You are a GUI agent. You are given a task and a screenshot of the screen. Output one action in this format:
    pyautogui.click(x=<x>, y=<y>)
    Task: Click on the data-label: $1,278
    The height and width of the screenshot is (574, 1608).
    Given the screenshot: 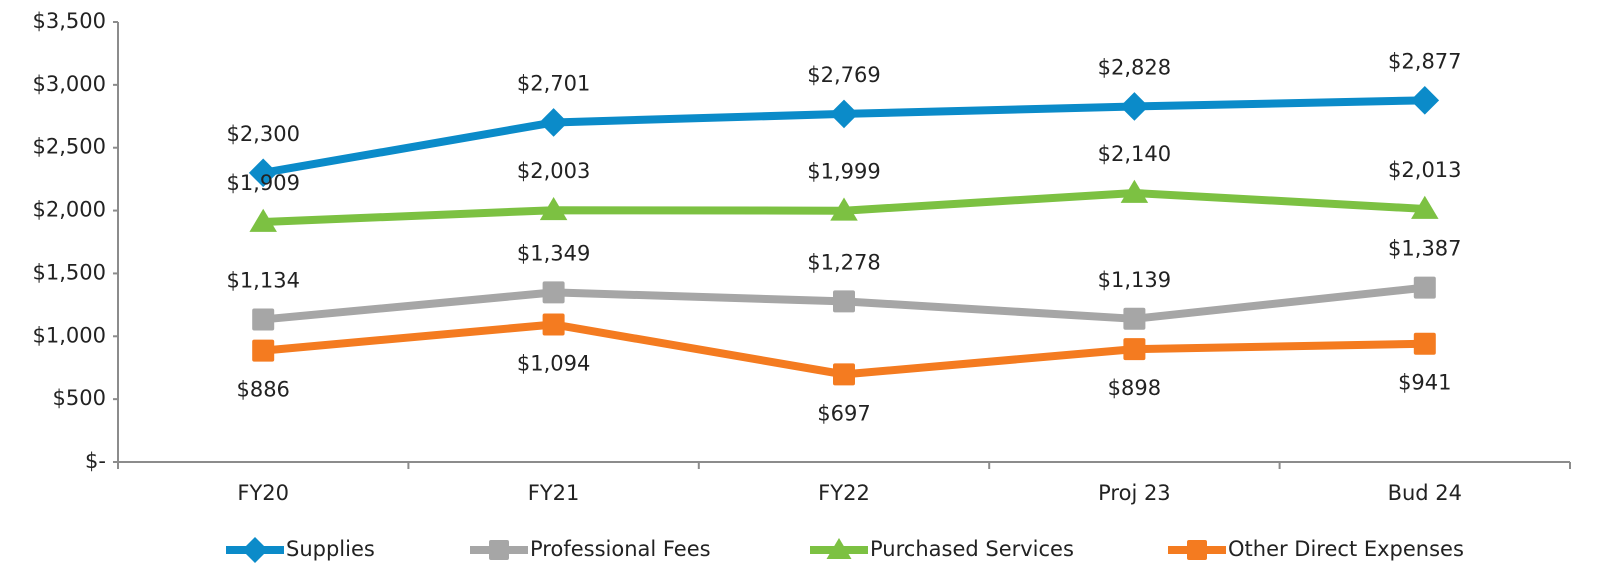 What is the action you would take?
    pyautogui.click(x=843, y=262)
    